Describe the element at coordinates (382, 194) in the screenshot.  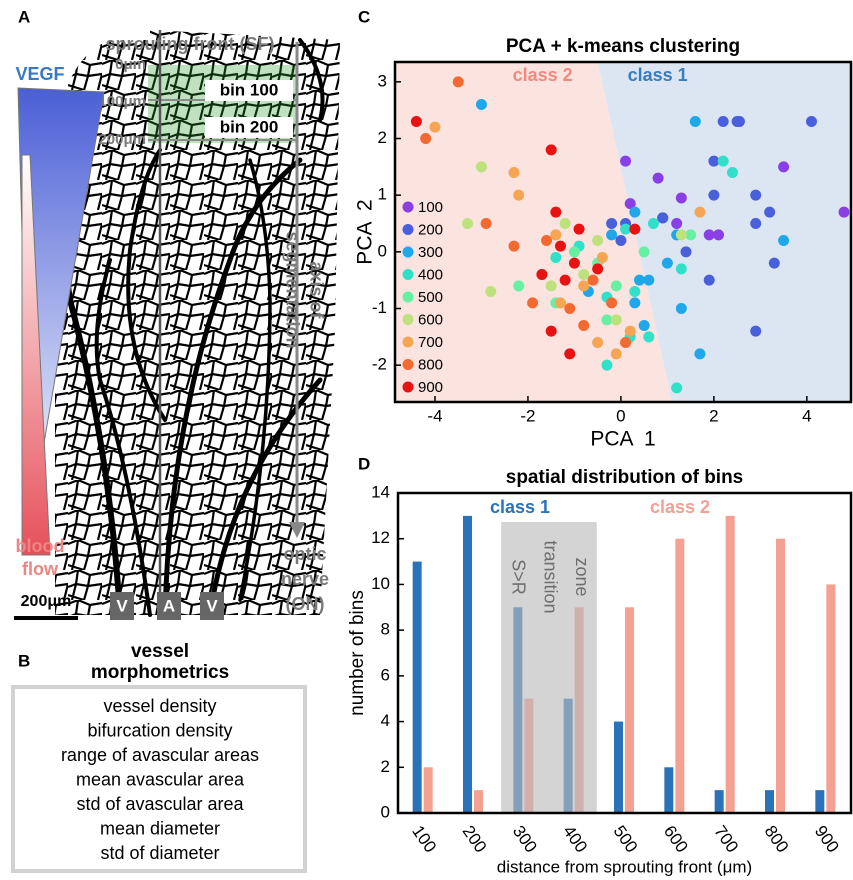
I see `y-tick-label: 1` at that location.